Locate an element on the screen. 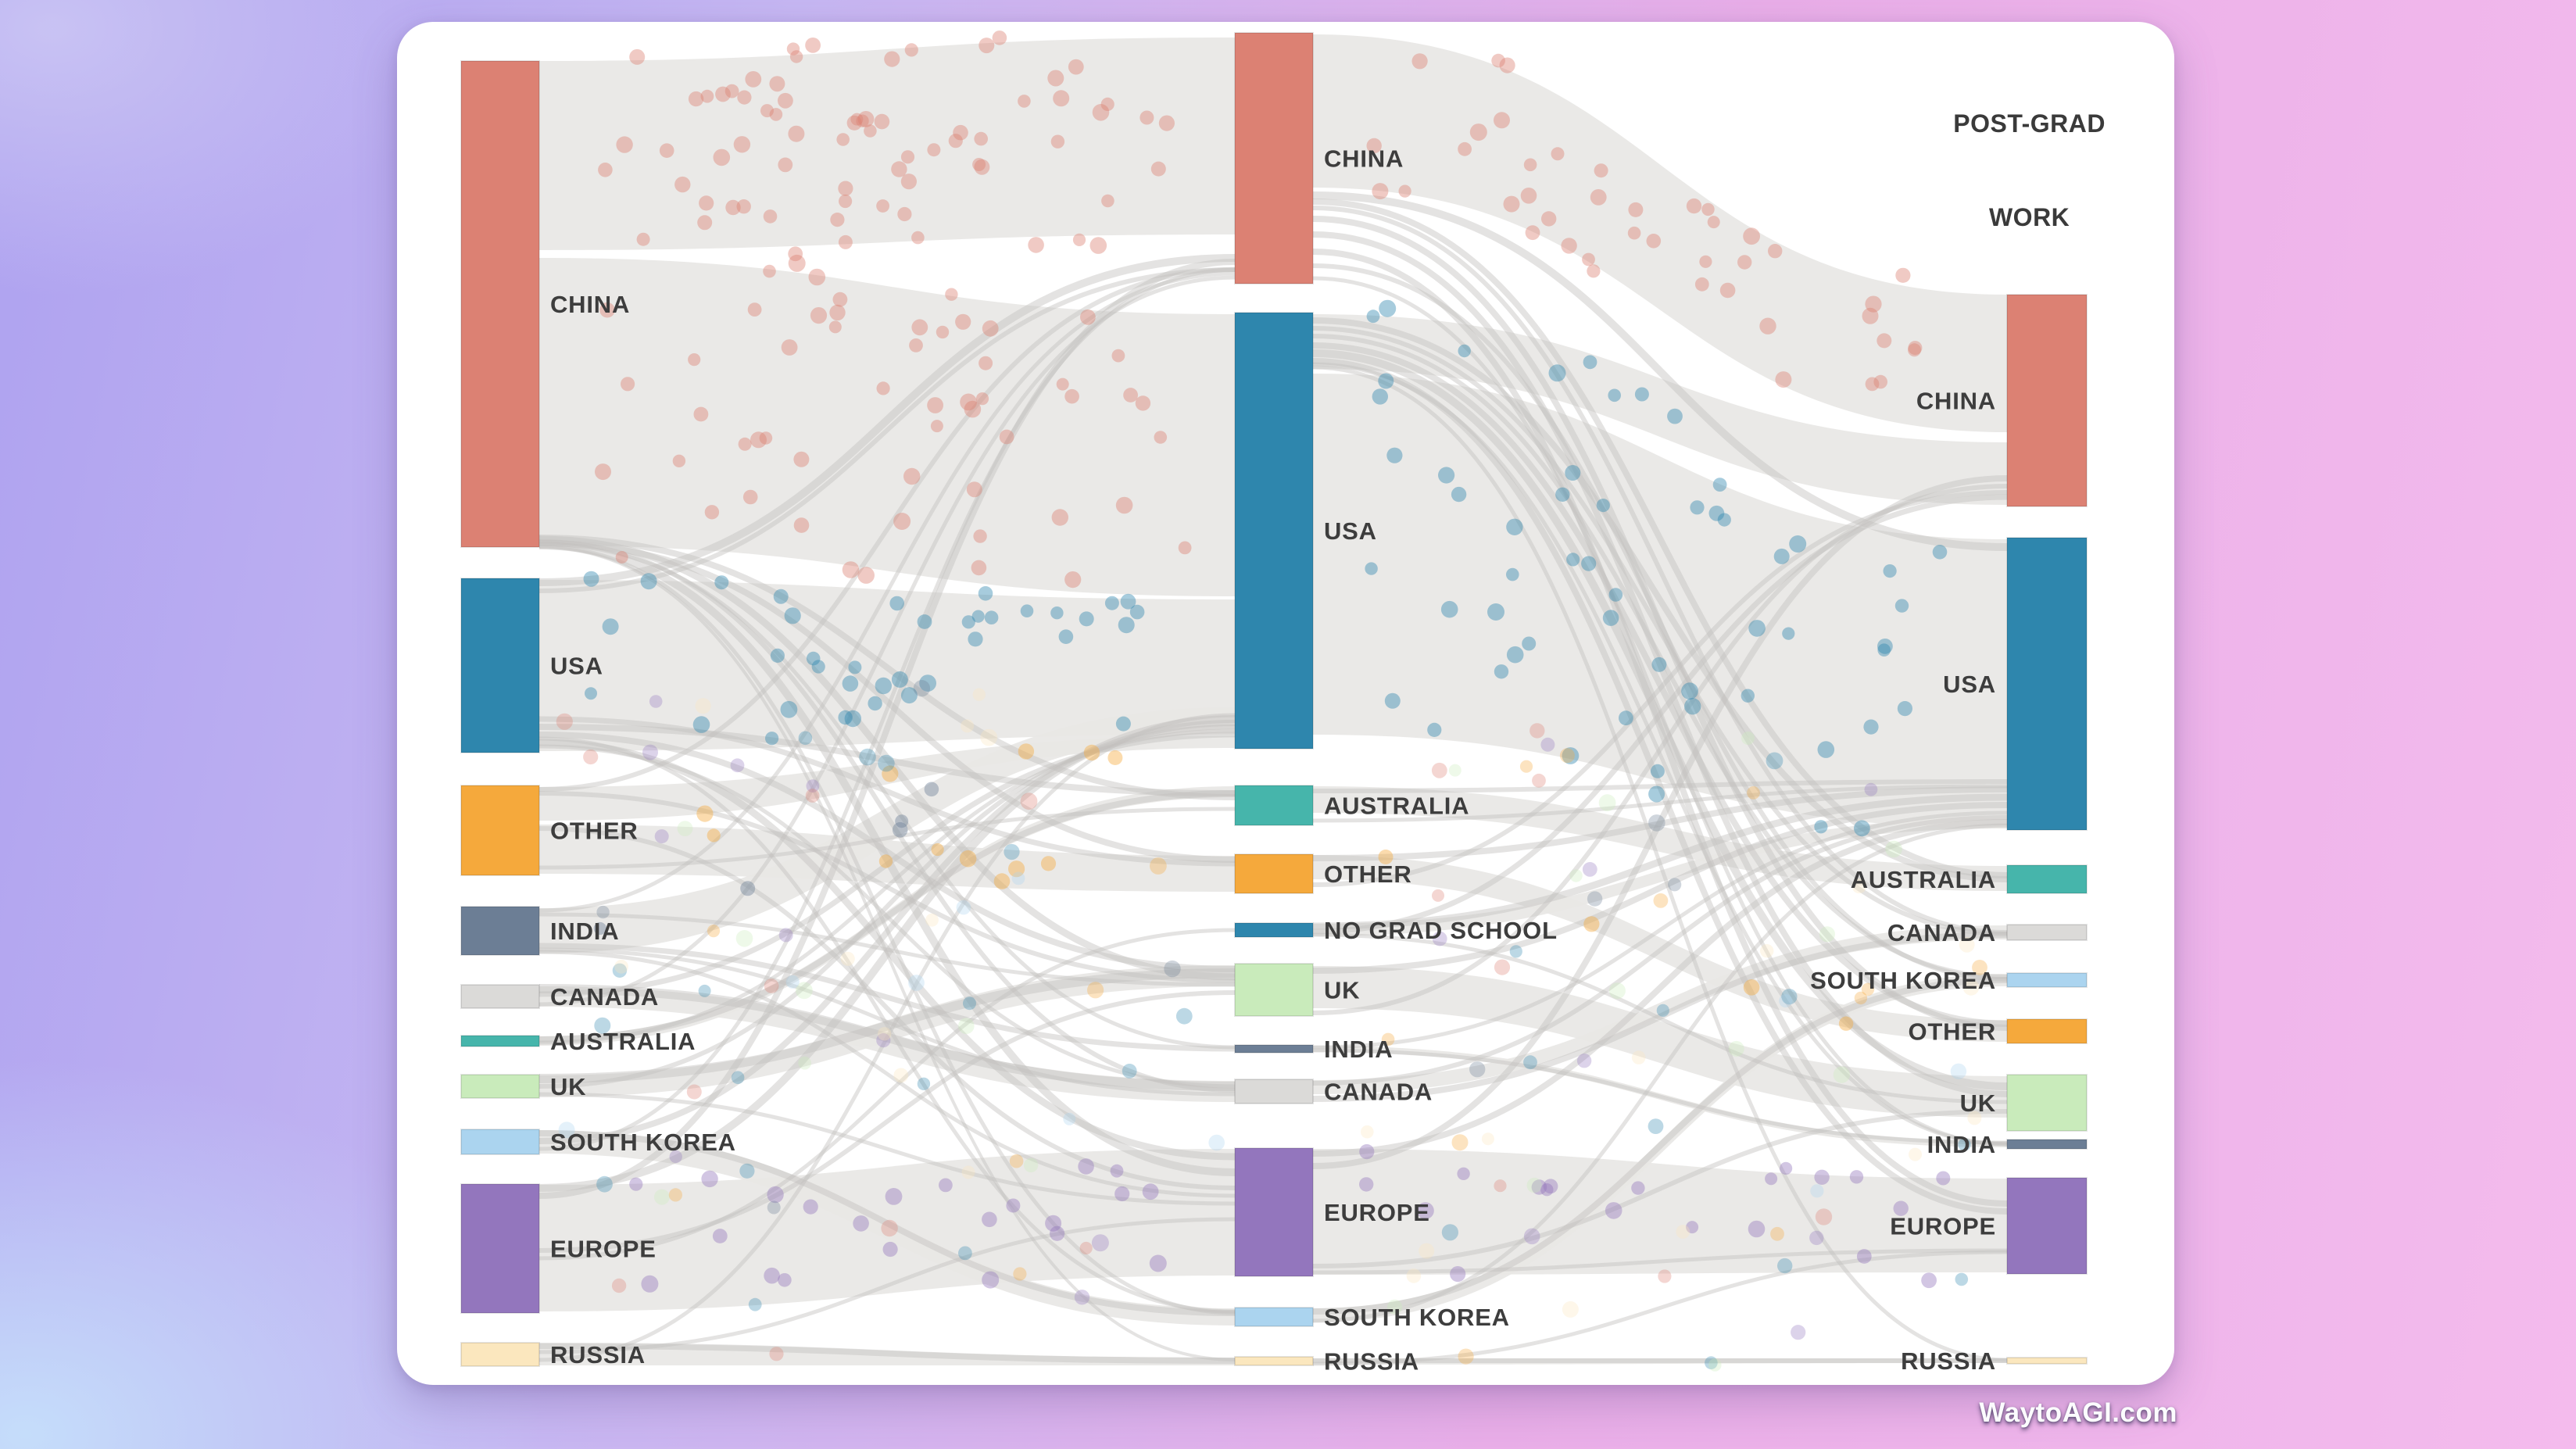 This screenshot has width=2576, height=1449. flow-grad-russia-to-work-russia is located at coordinates (1660, 1361).